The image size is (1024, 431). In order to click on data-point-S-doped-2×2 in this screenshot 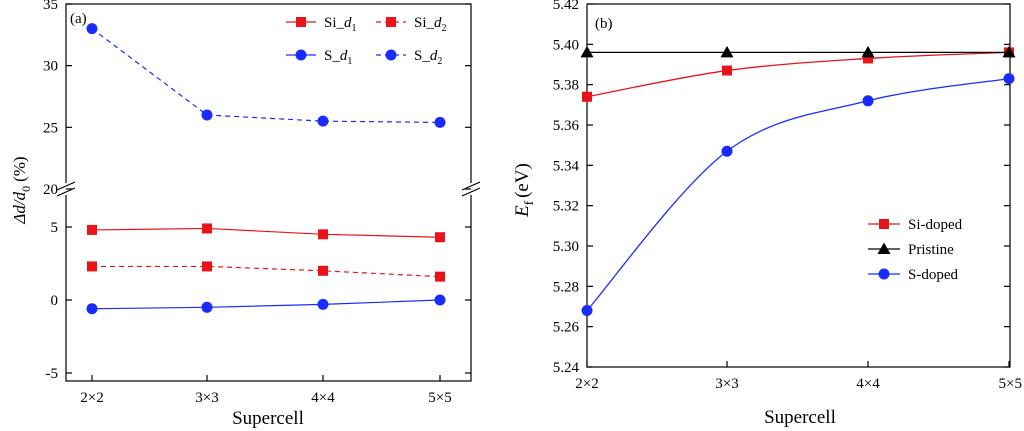, I will do `click(587, 311)`.